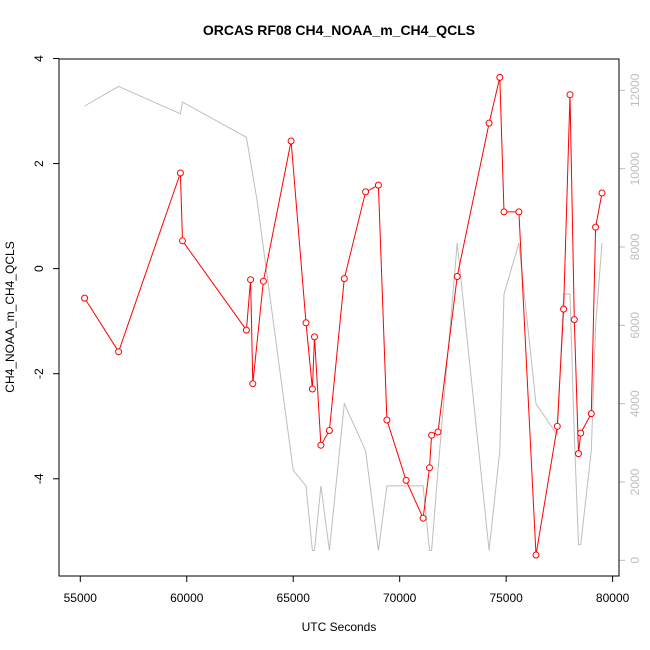  What do you see at coordinates (635, 481) in the screenshot?
I see `y2-tick-label: 2000` at bounding box center [635, 481].